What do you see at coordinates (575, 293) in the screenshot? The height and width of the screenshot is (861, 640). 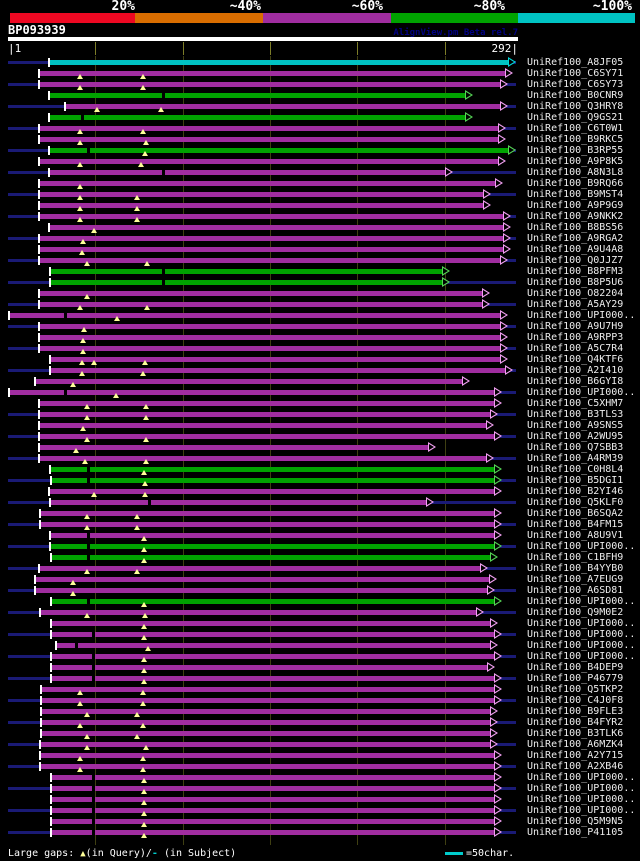 I see `subject-label: UniRef100_O82204` at bounding box center [575, 293].